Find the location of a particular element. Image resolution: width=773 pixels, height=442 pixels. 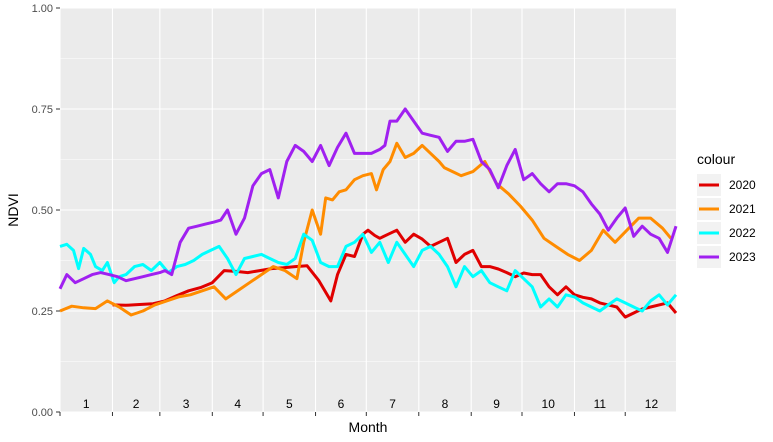

series-line-2022 is located at coordinates (368, 272).